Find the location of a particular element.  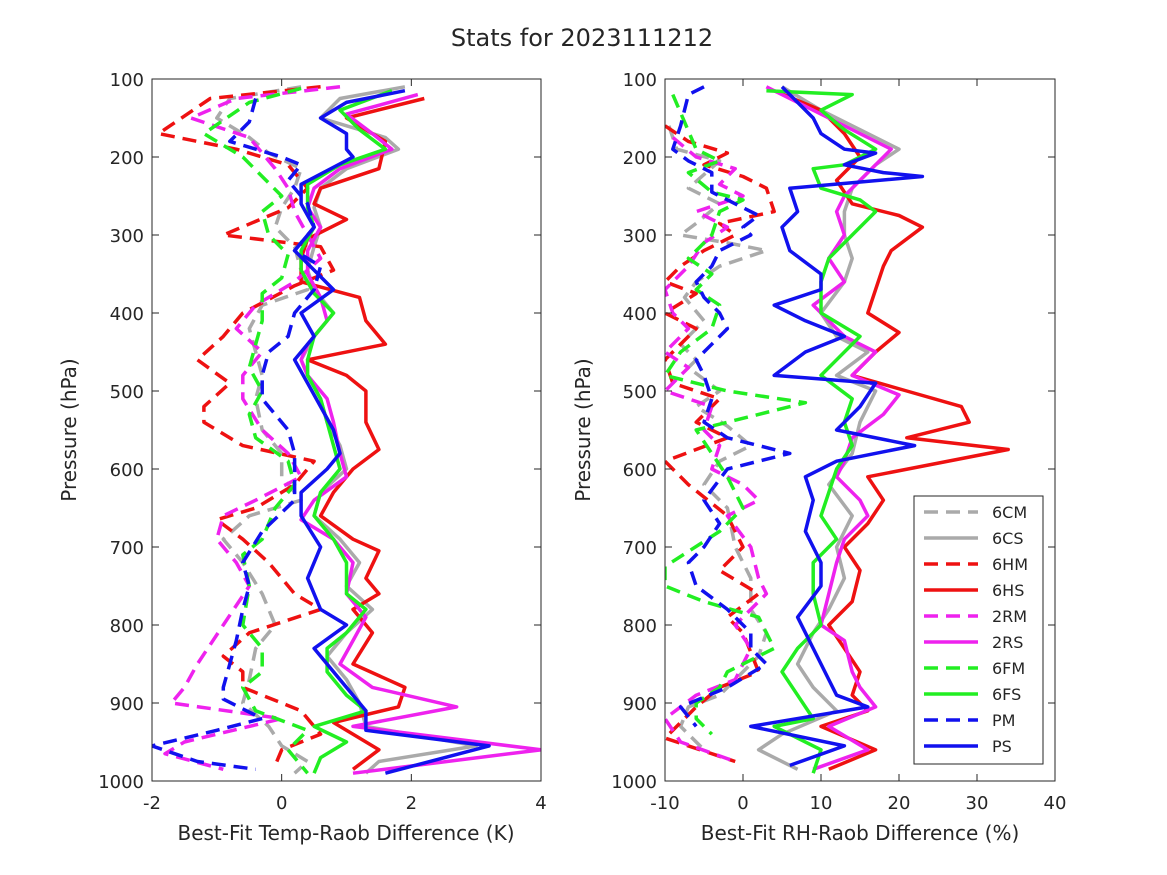

rh-series-6fm is located at coordinates (736, 414).